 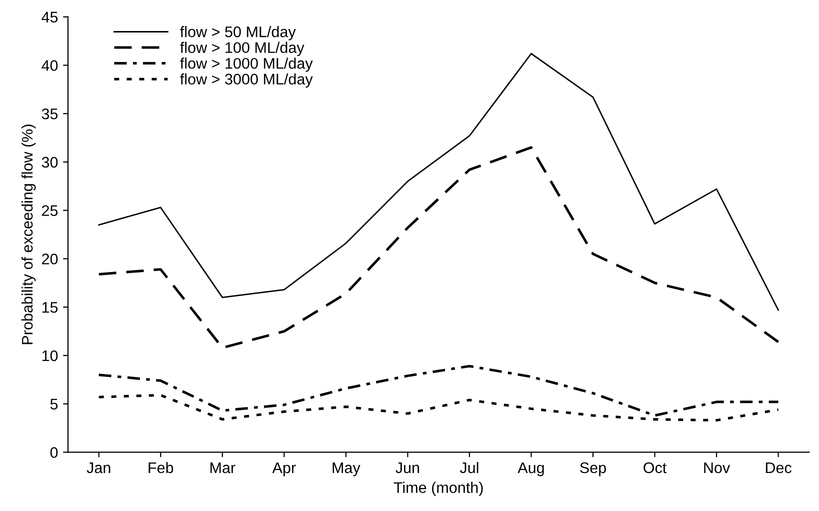 What do you see at coordinates (54, 404) in the screenshot?
I see `y-tick-label: 5` at bounding box center [54, 404].